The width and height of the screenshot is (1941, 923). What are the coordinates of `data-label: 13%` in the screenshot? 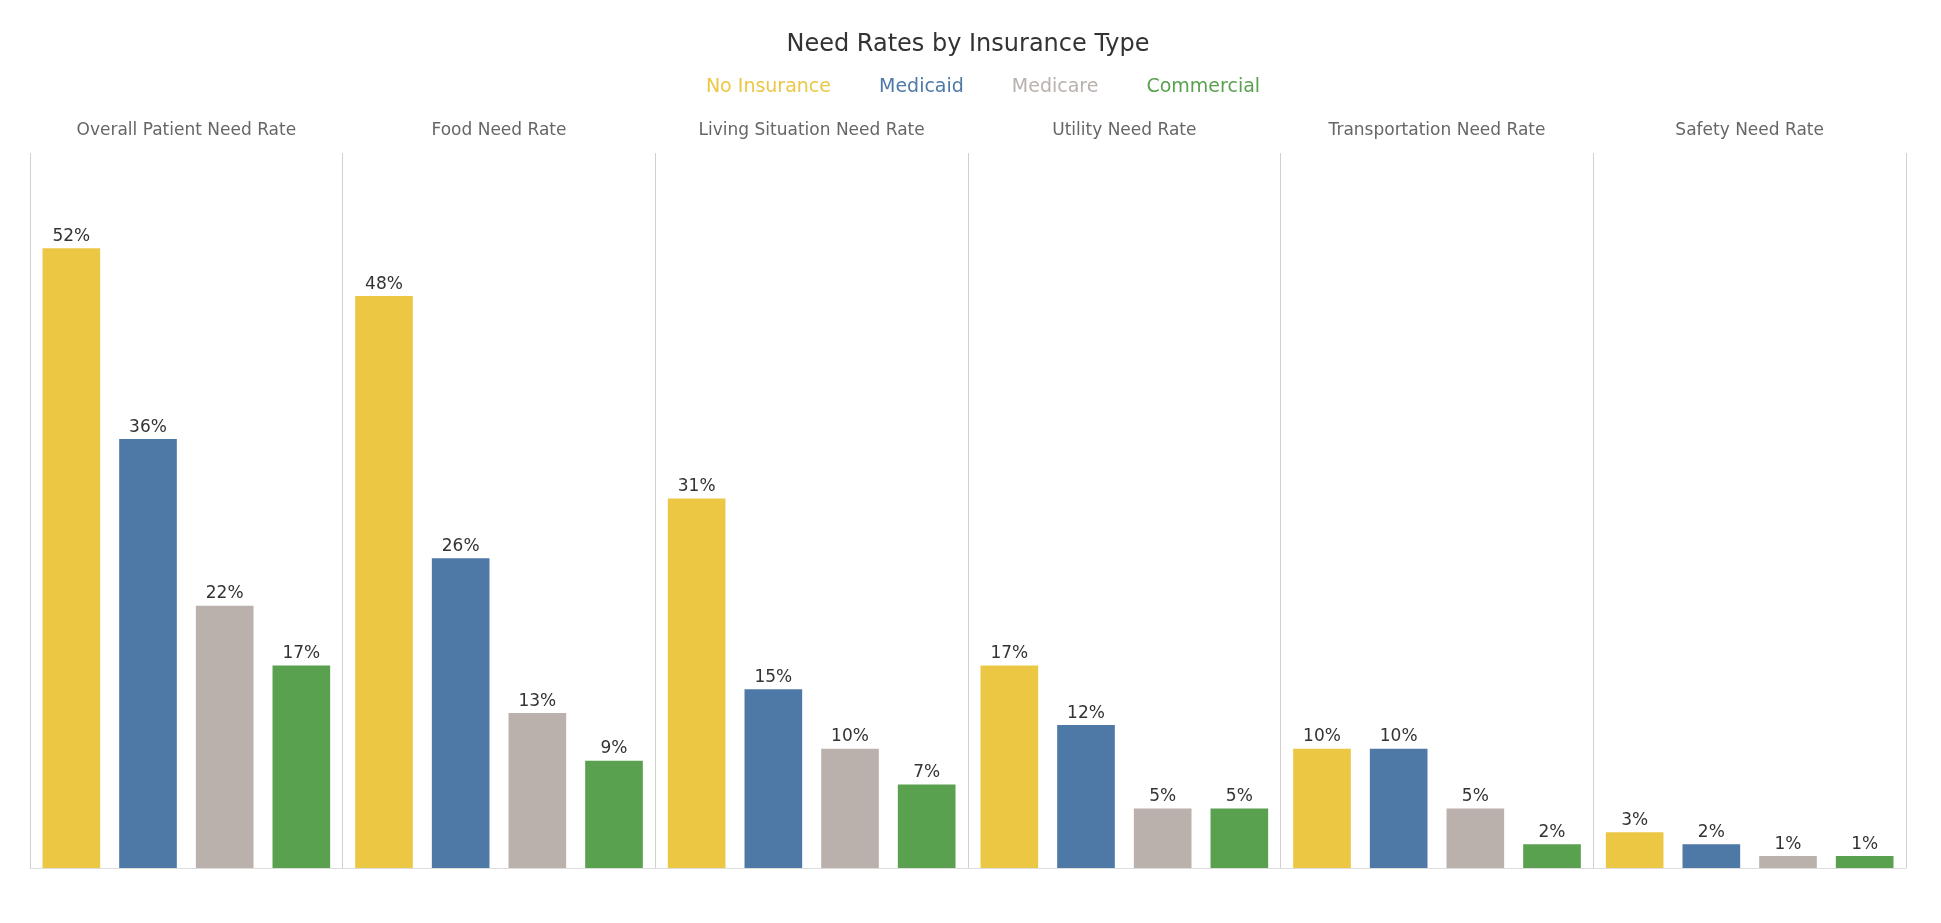 It's located at (537, 699).